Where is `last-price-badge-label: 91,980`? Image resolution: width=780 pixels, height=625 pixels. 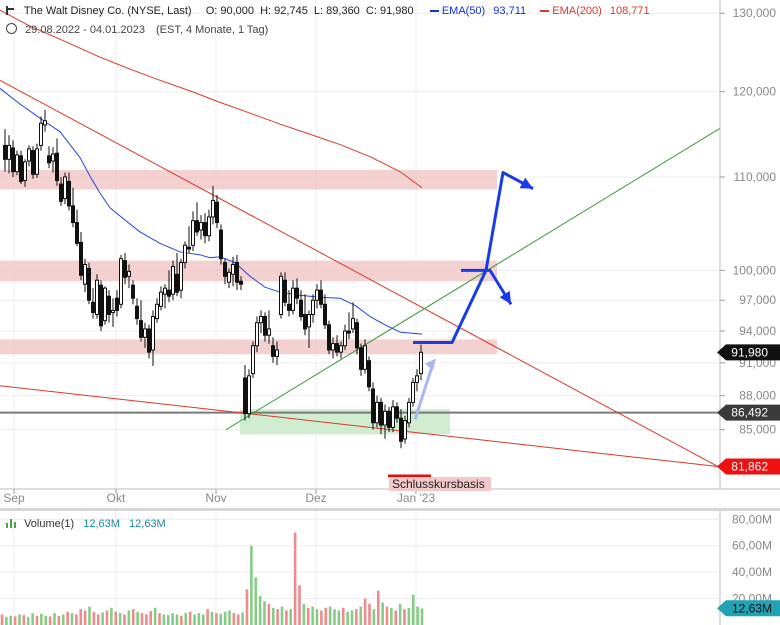 last-price-badge-label: 91,980 is located at coordinates (749, 352).